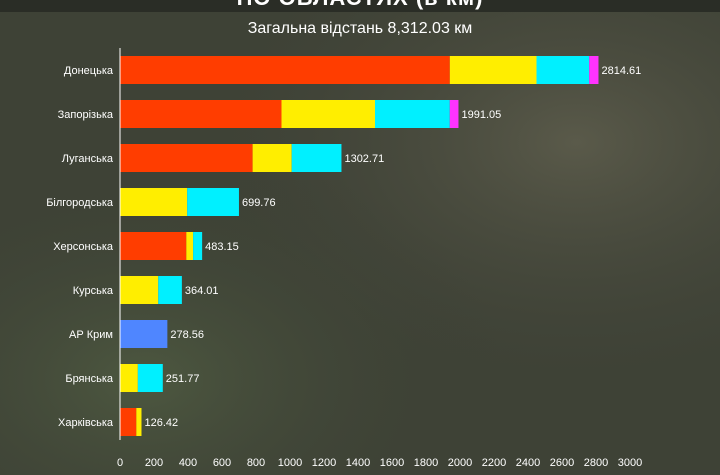  I want to click on category-label: Луганська, so click(88, 159).